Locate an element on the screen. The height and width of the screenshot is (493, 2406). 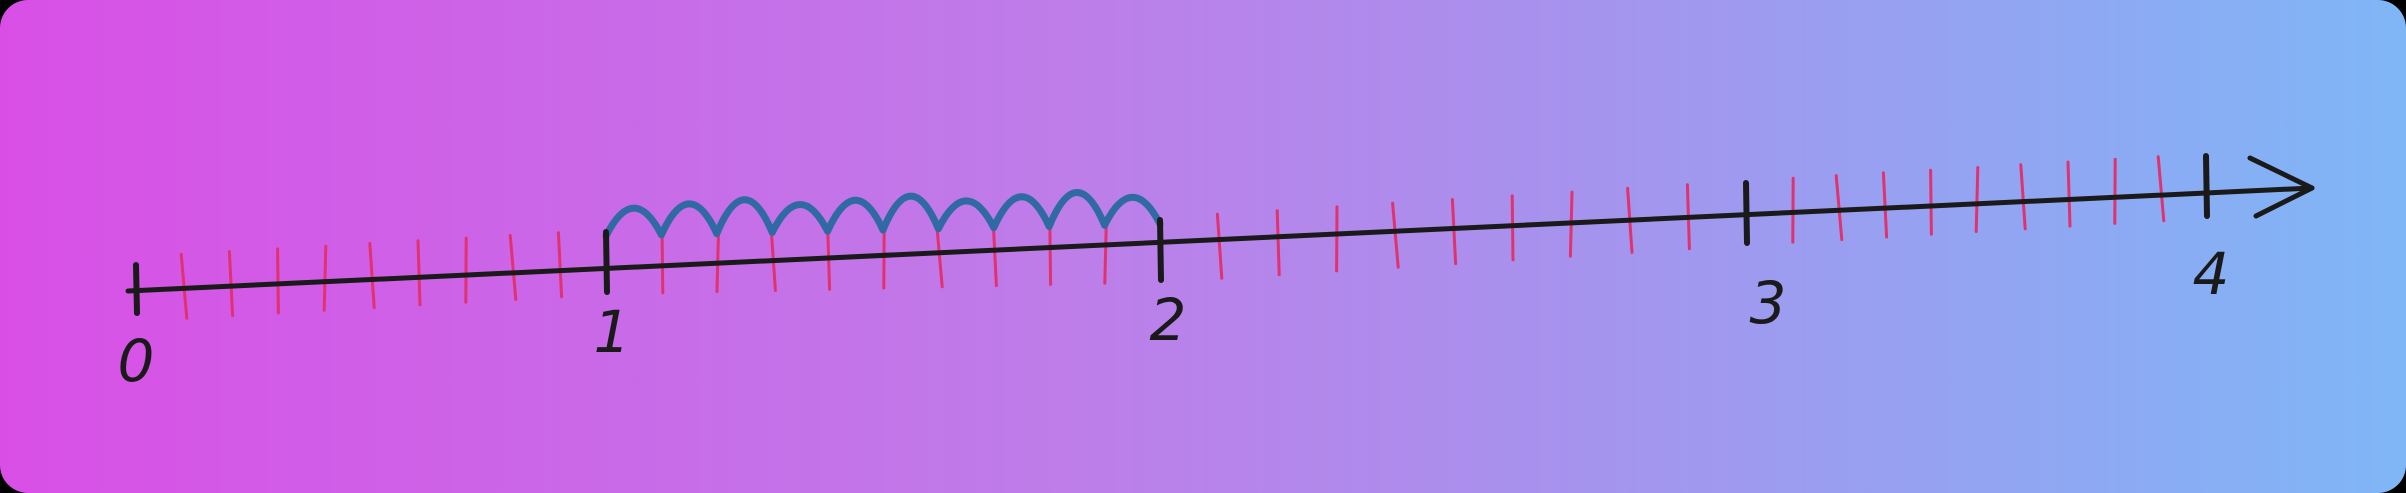
tick-label: 3 is located at coordinates (1768, 303).